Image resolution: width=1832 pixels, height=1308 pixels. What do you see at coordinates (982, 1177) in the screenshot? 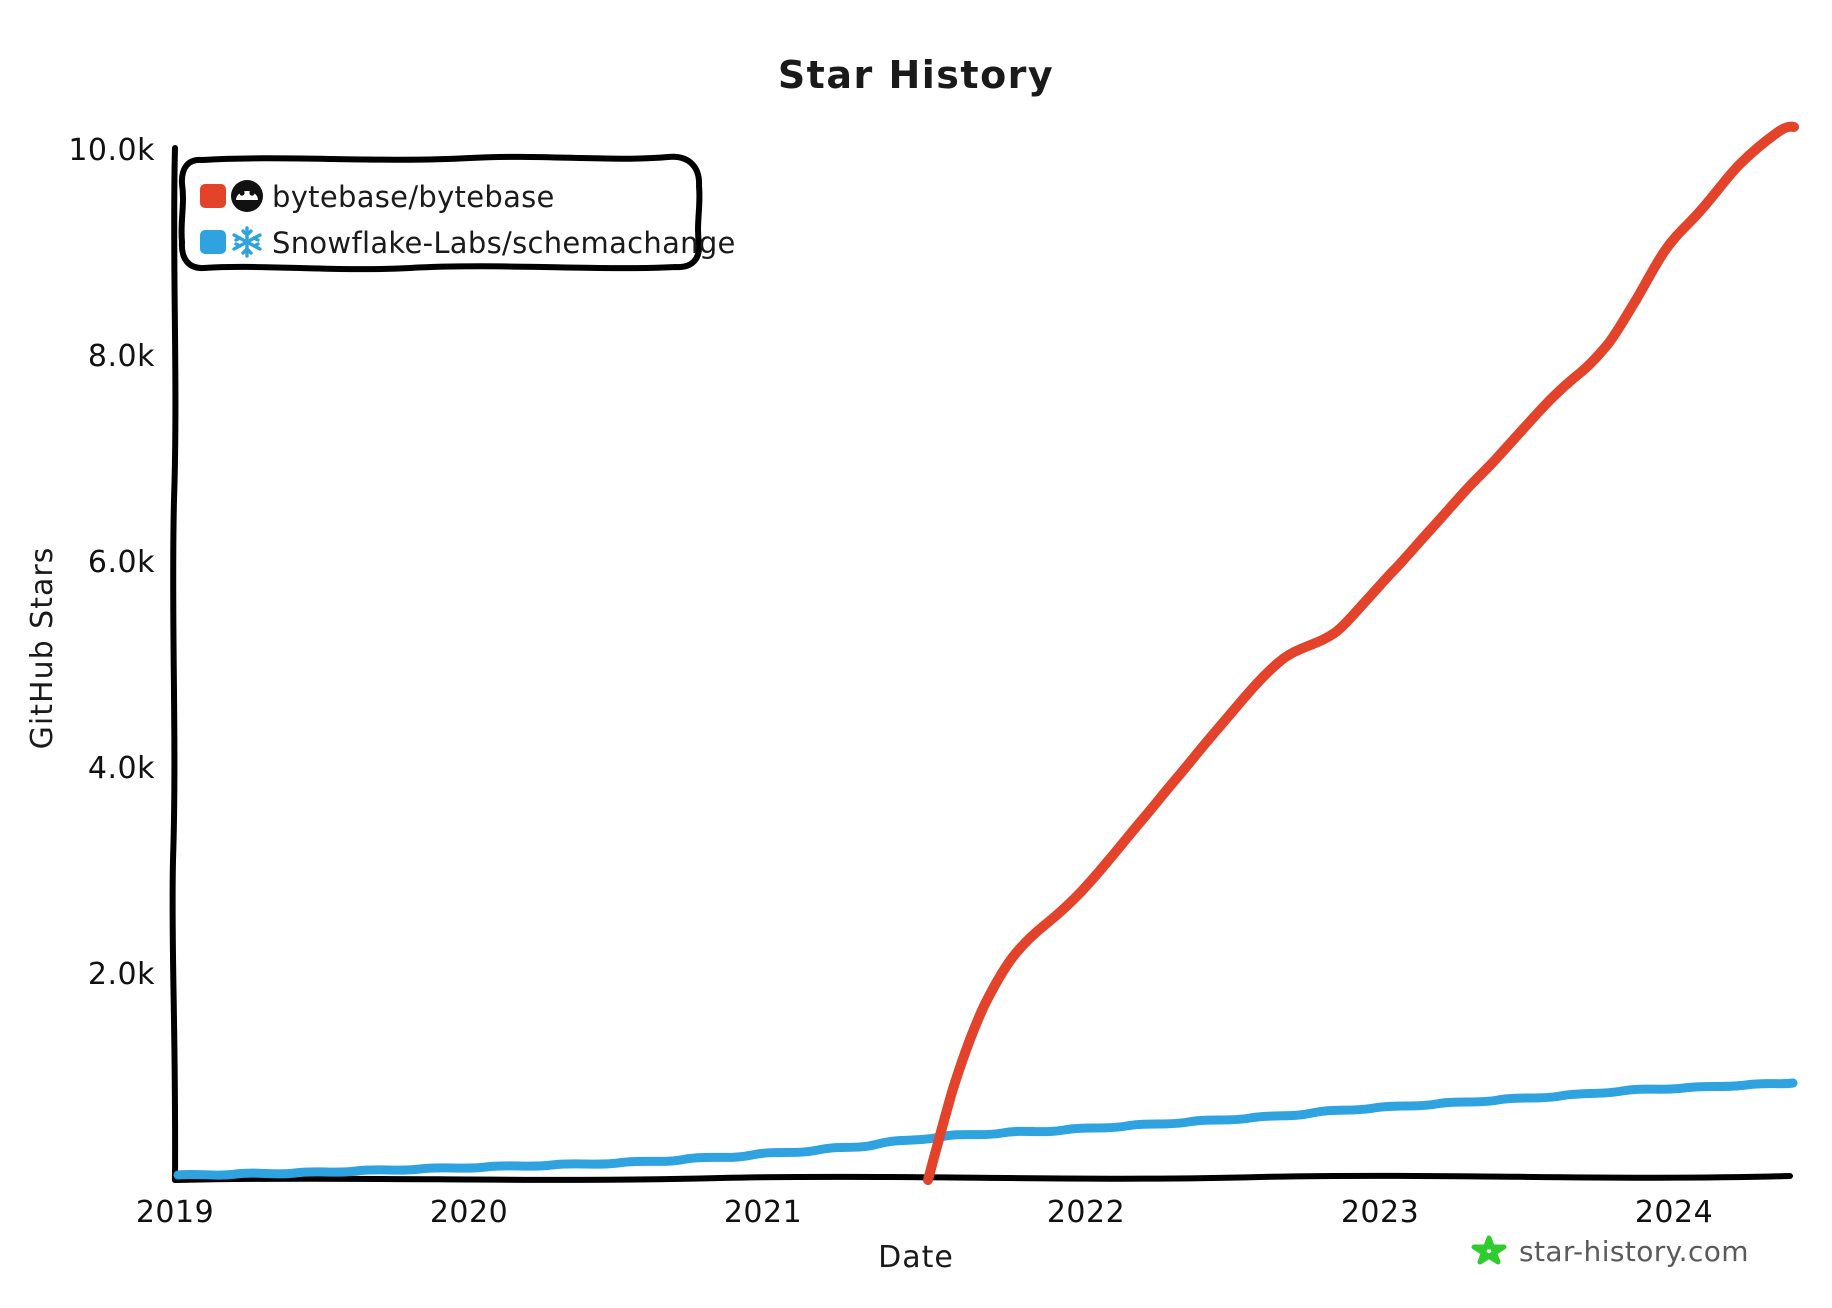
I see `x-axis-line` at bounding box center [982, 1177].